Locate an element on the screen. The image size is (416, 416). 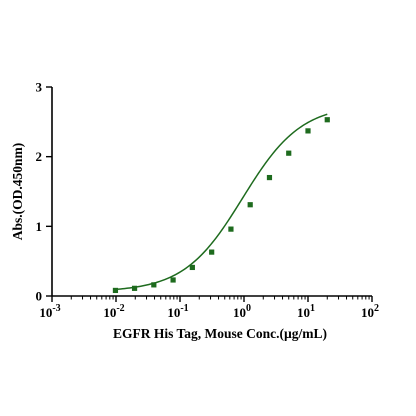
x-tick-exponent: 1 is located at coordinates (312, 308).